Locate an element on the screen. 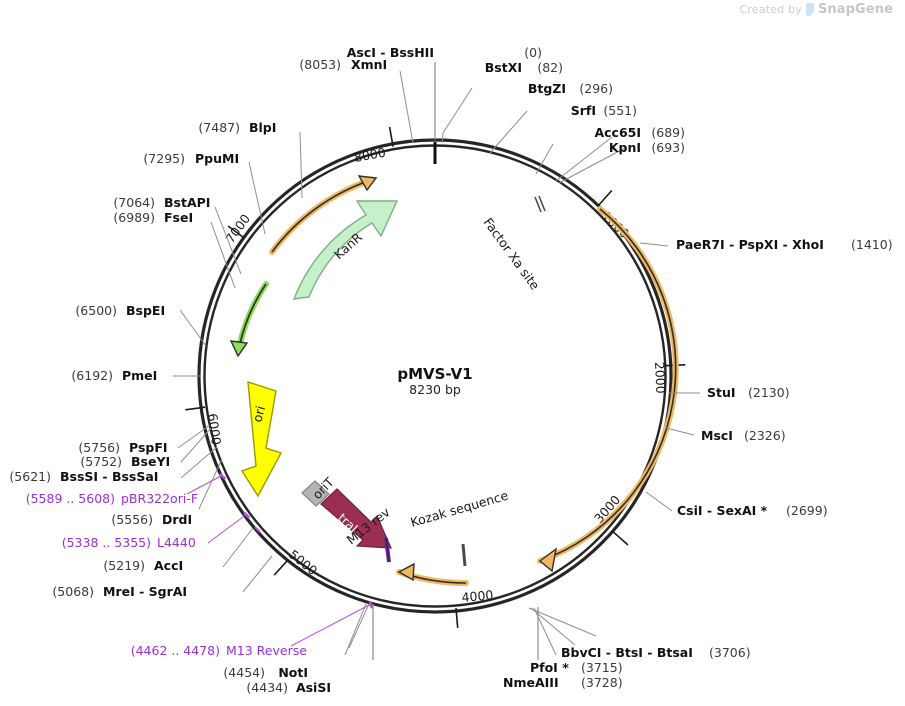  watermark-prefix: Created by is located at coordinates (770, 9).